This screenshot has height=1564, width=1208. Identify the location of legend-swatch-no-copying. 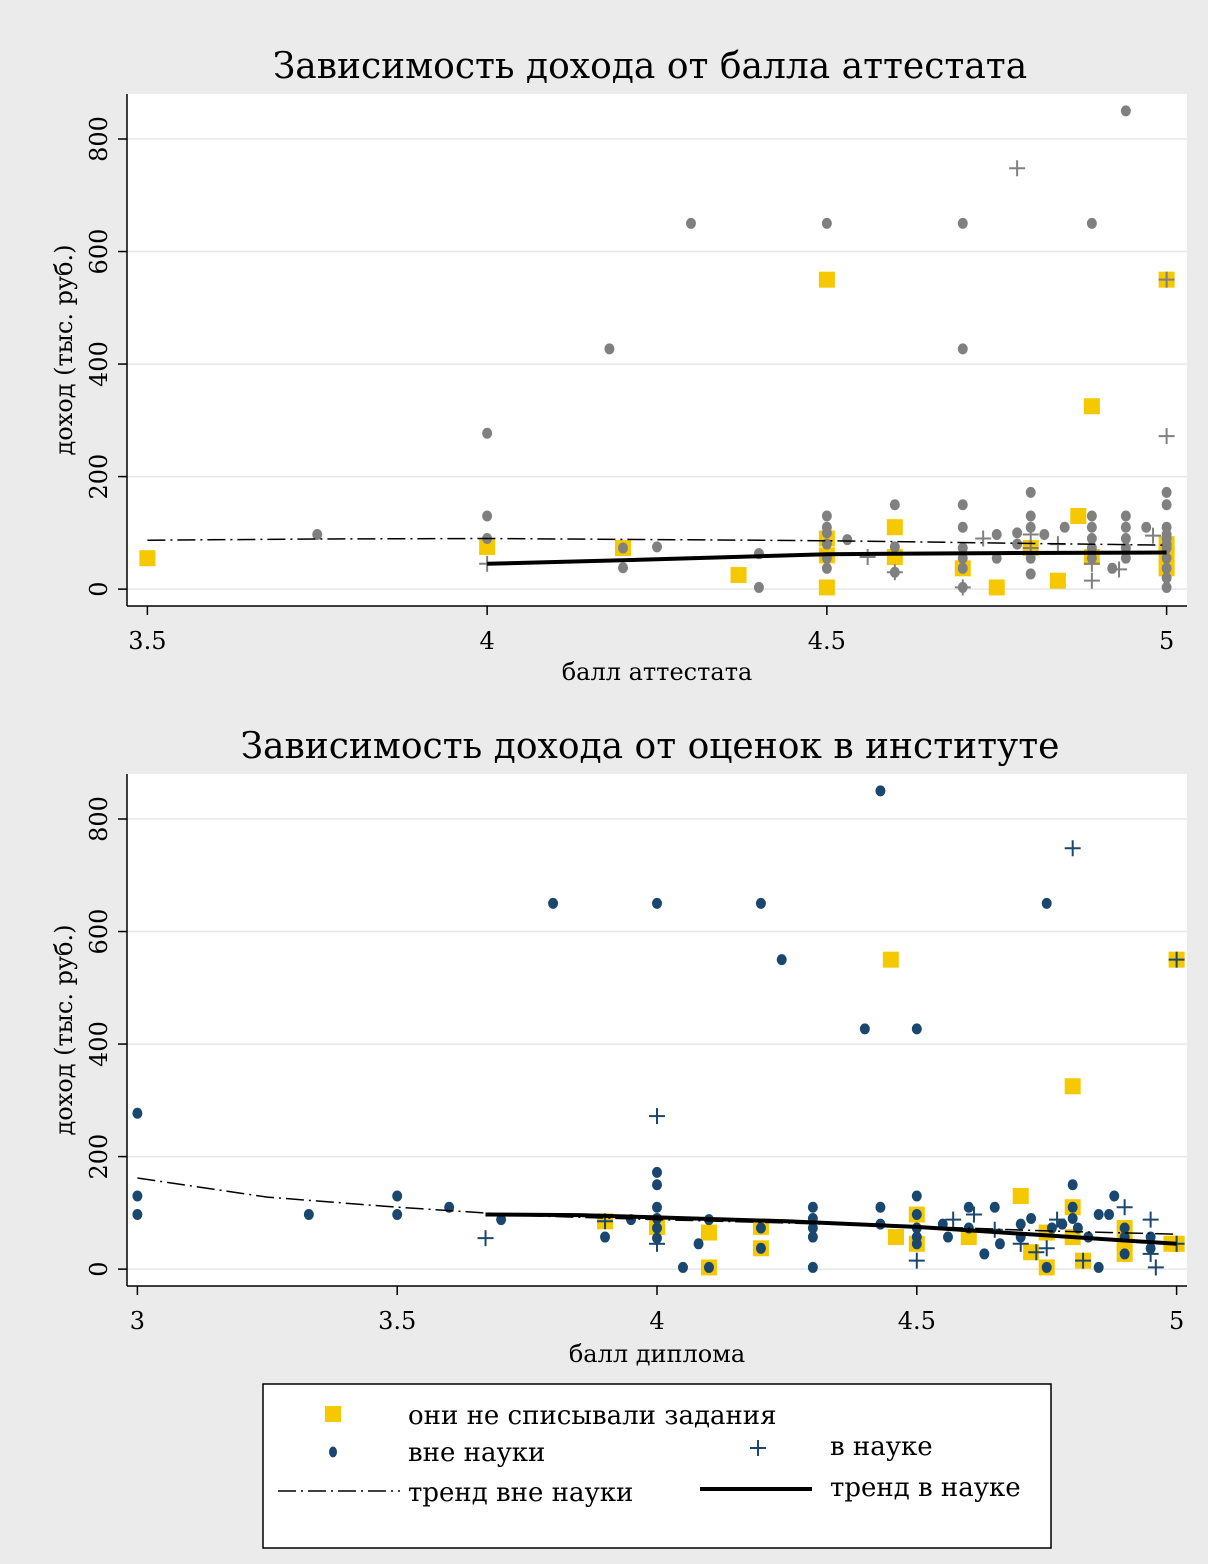
(333, 1414).